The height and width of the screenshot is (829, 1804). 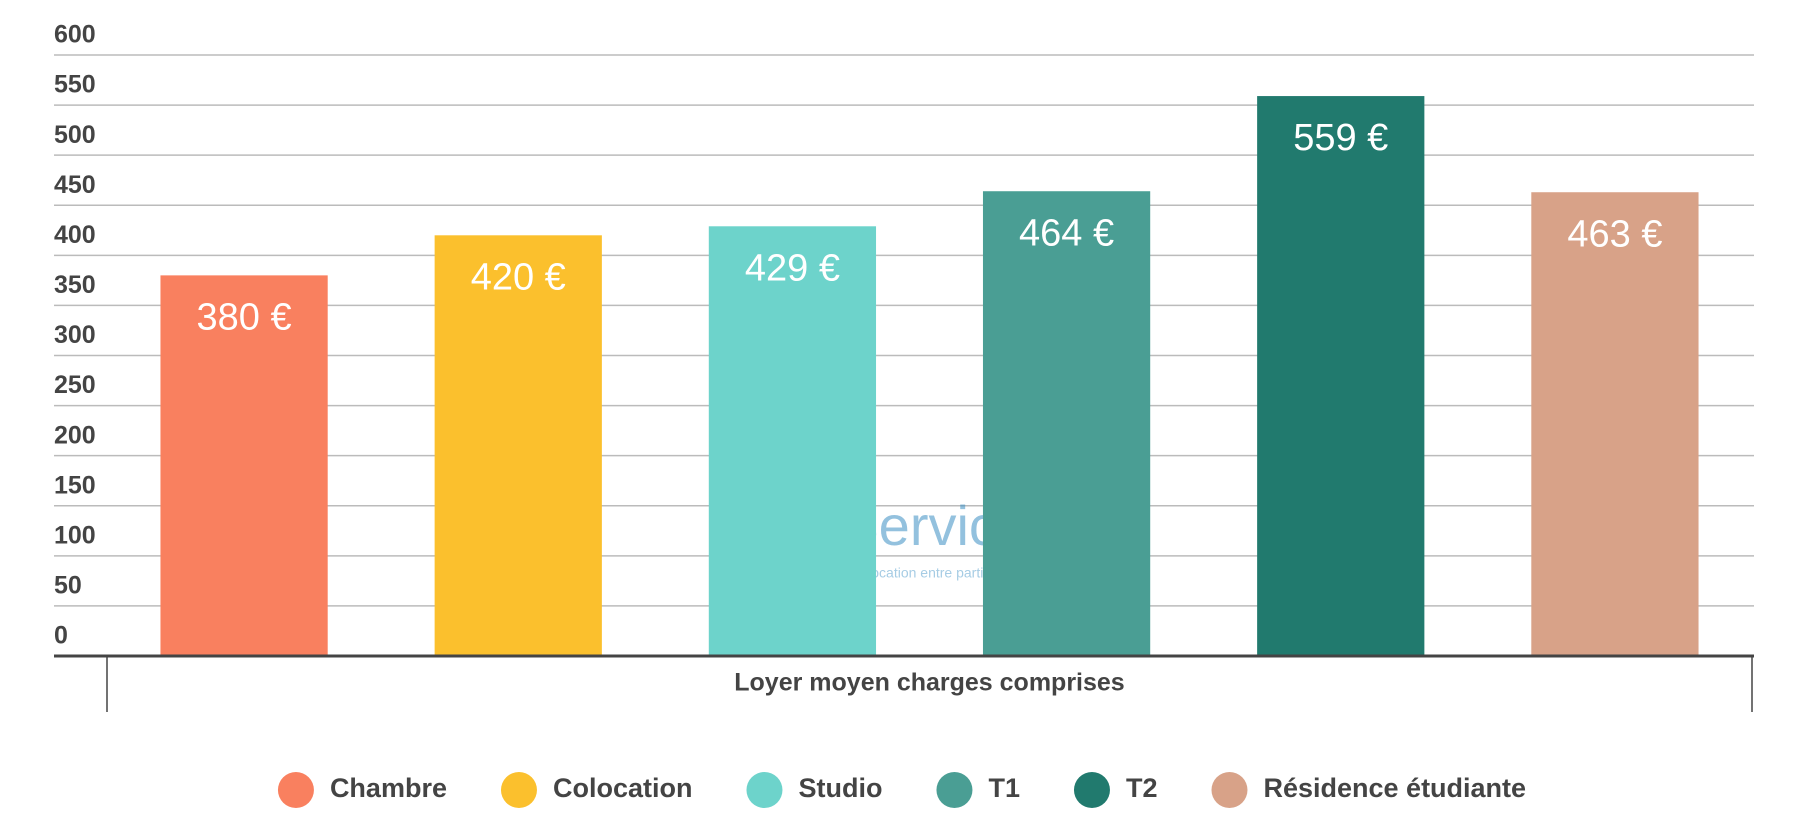 I want to click on legend-label: Chambre, so click(x=388, y=788).